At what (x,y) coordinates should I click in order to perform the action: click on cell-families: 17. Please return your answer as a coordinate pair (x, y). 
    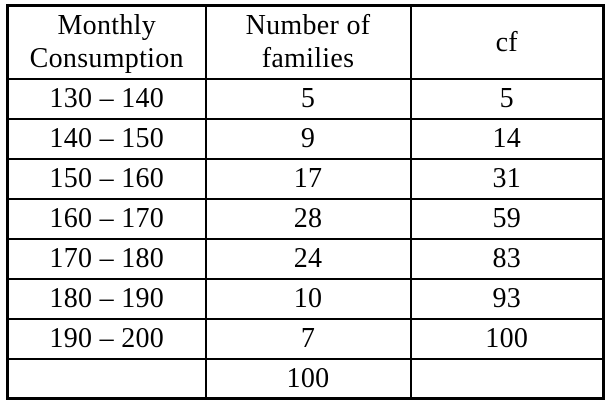
    Looking at the image, I should click on (308, 178).